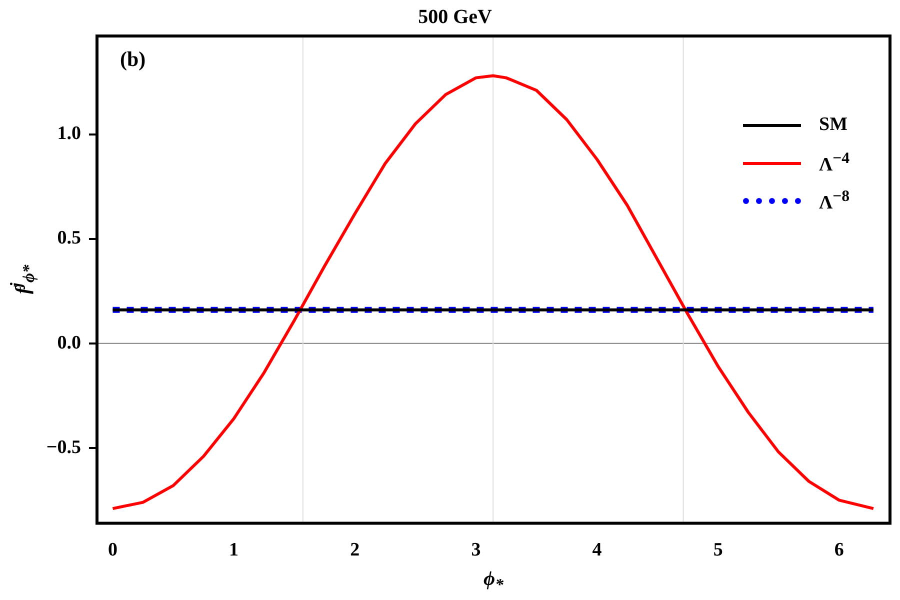  I want to click on y-tick-label: −0.5, so click(63, 447).